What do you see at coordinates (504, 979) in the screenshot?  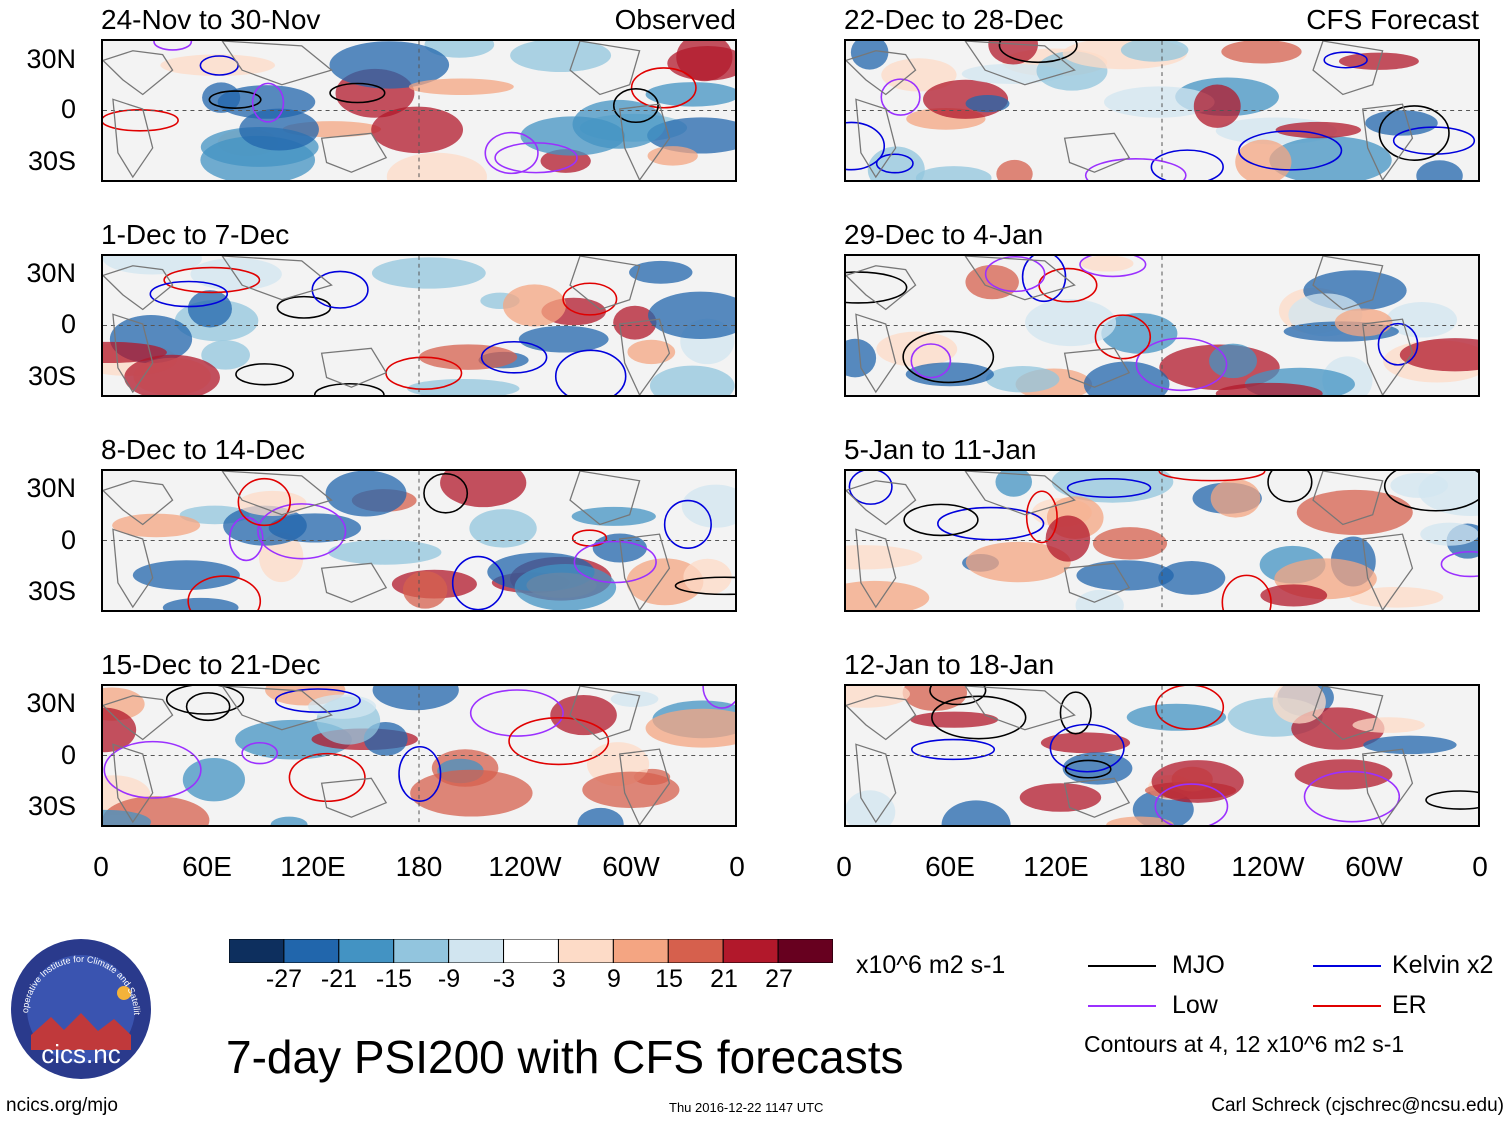 I see `colorbar-label: -3` at bounding box center [504, 979].